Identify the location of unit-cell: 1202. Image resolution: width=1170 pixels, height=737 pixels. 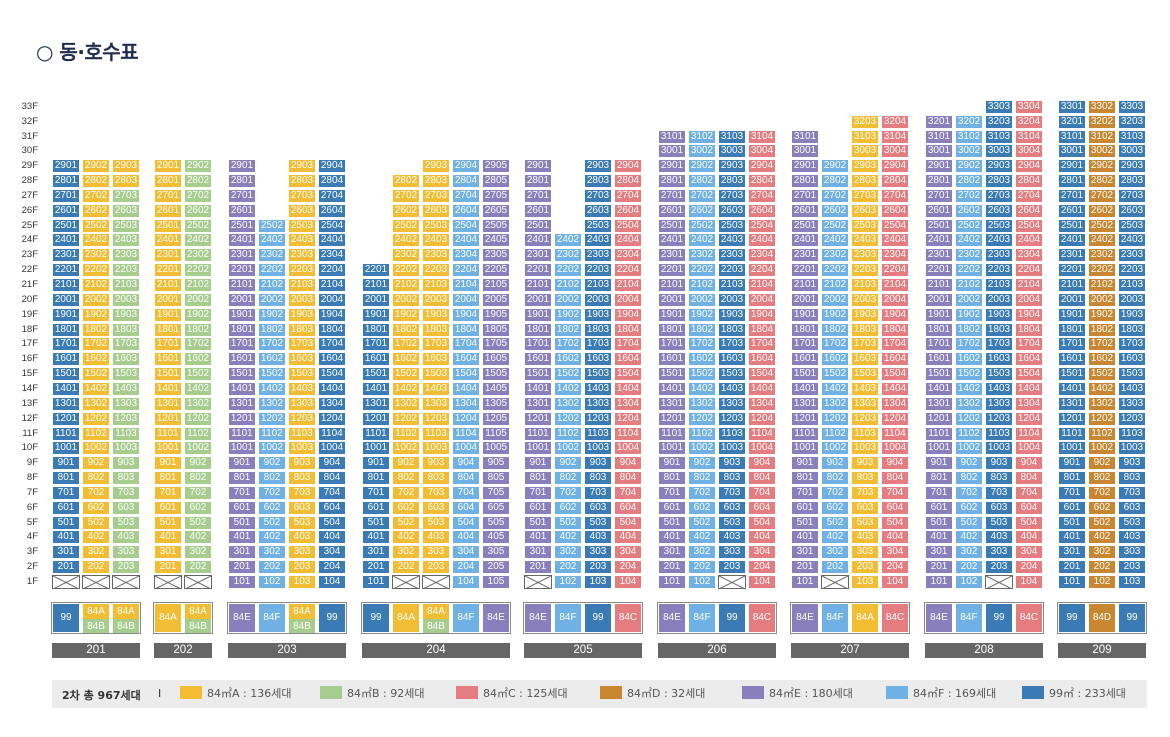
(702, 418).